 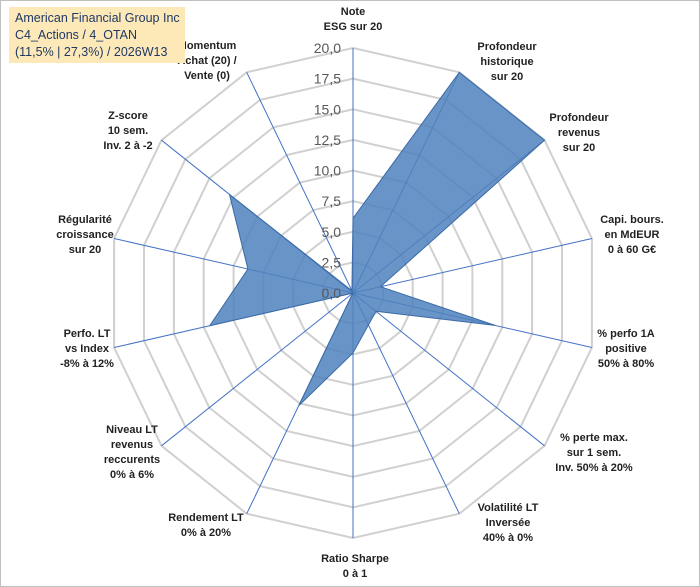 What do you see at coordinates (206, 61) in the screenshot?
I see `axis-label: Momentum Achat (20) / Vente (0)` at bounding box center [206, 61].